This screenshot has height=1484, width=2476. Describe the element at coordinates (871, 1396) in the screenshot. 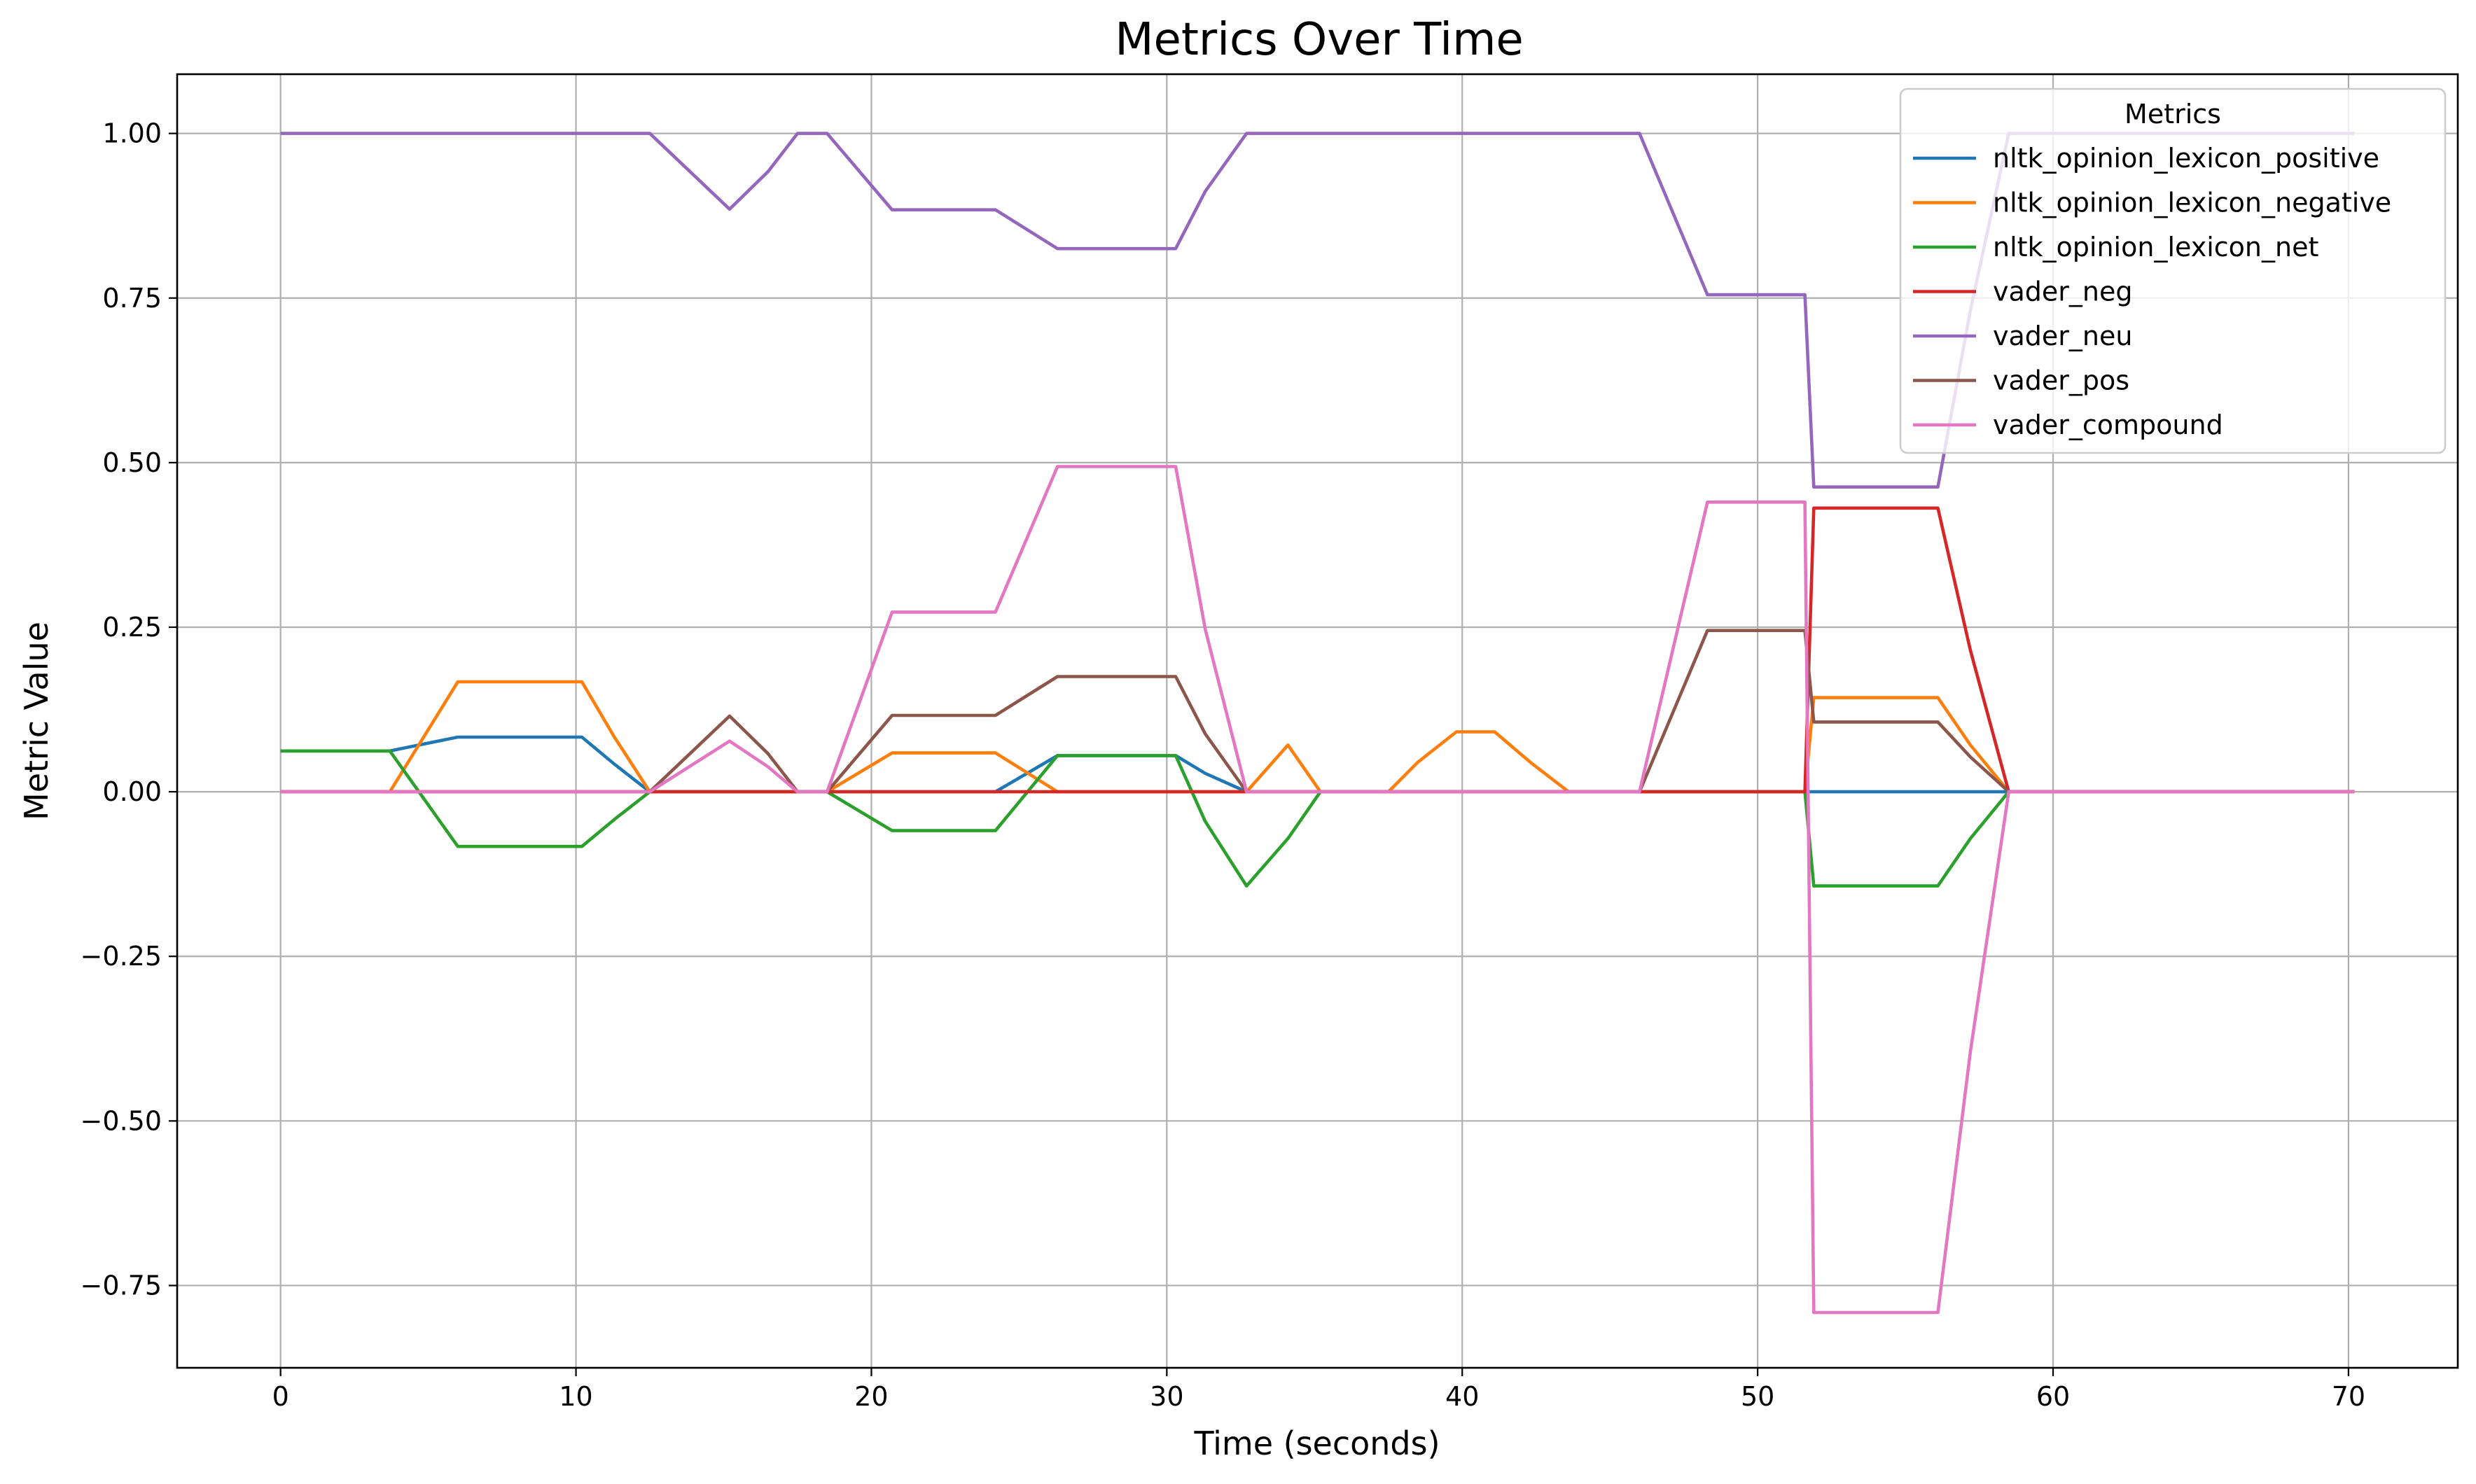

I see `x-tick-label: 20` at that location.